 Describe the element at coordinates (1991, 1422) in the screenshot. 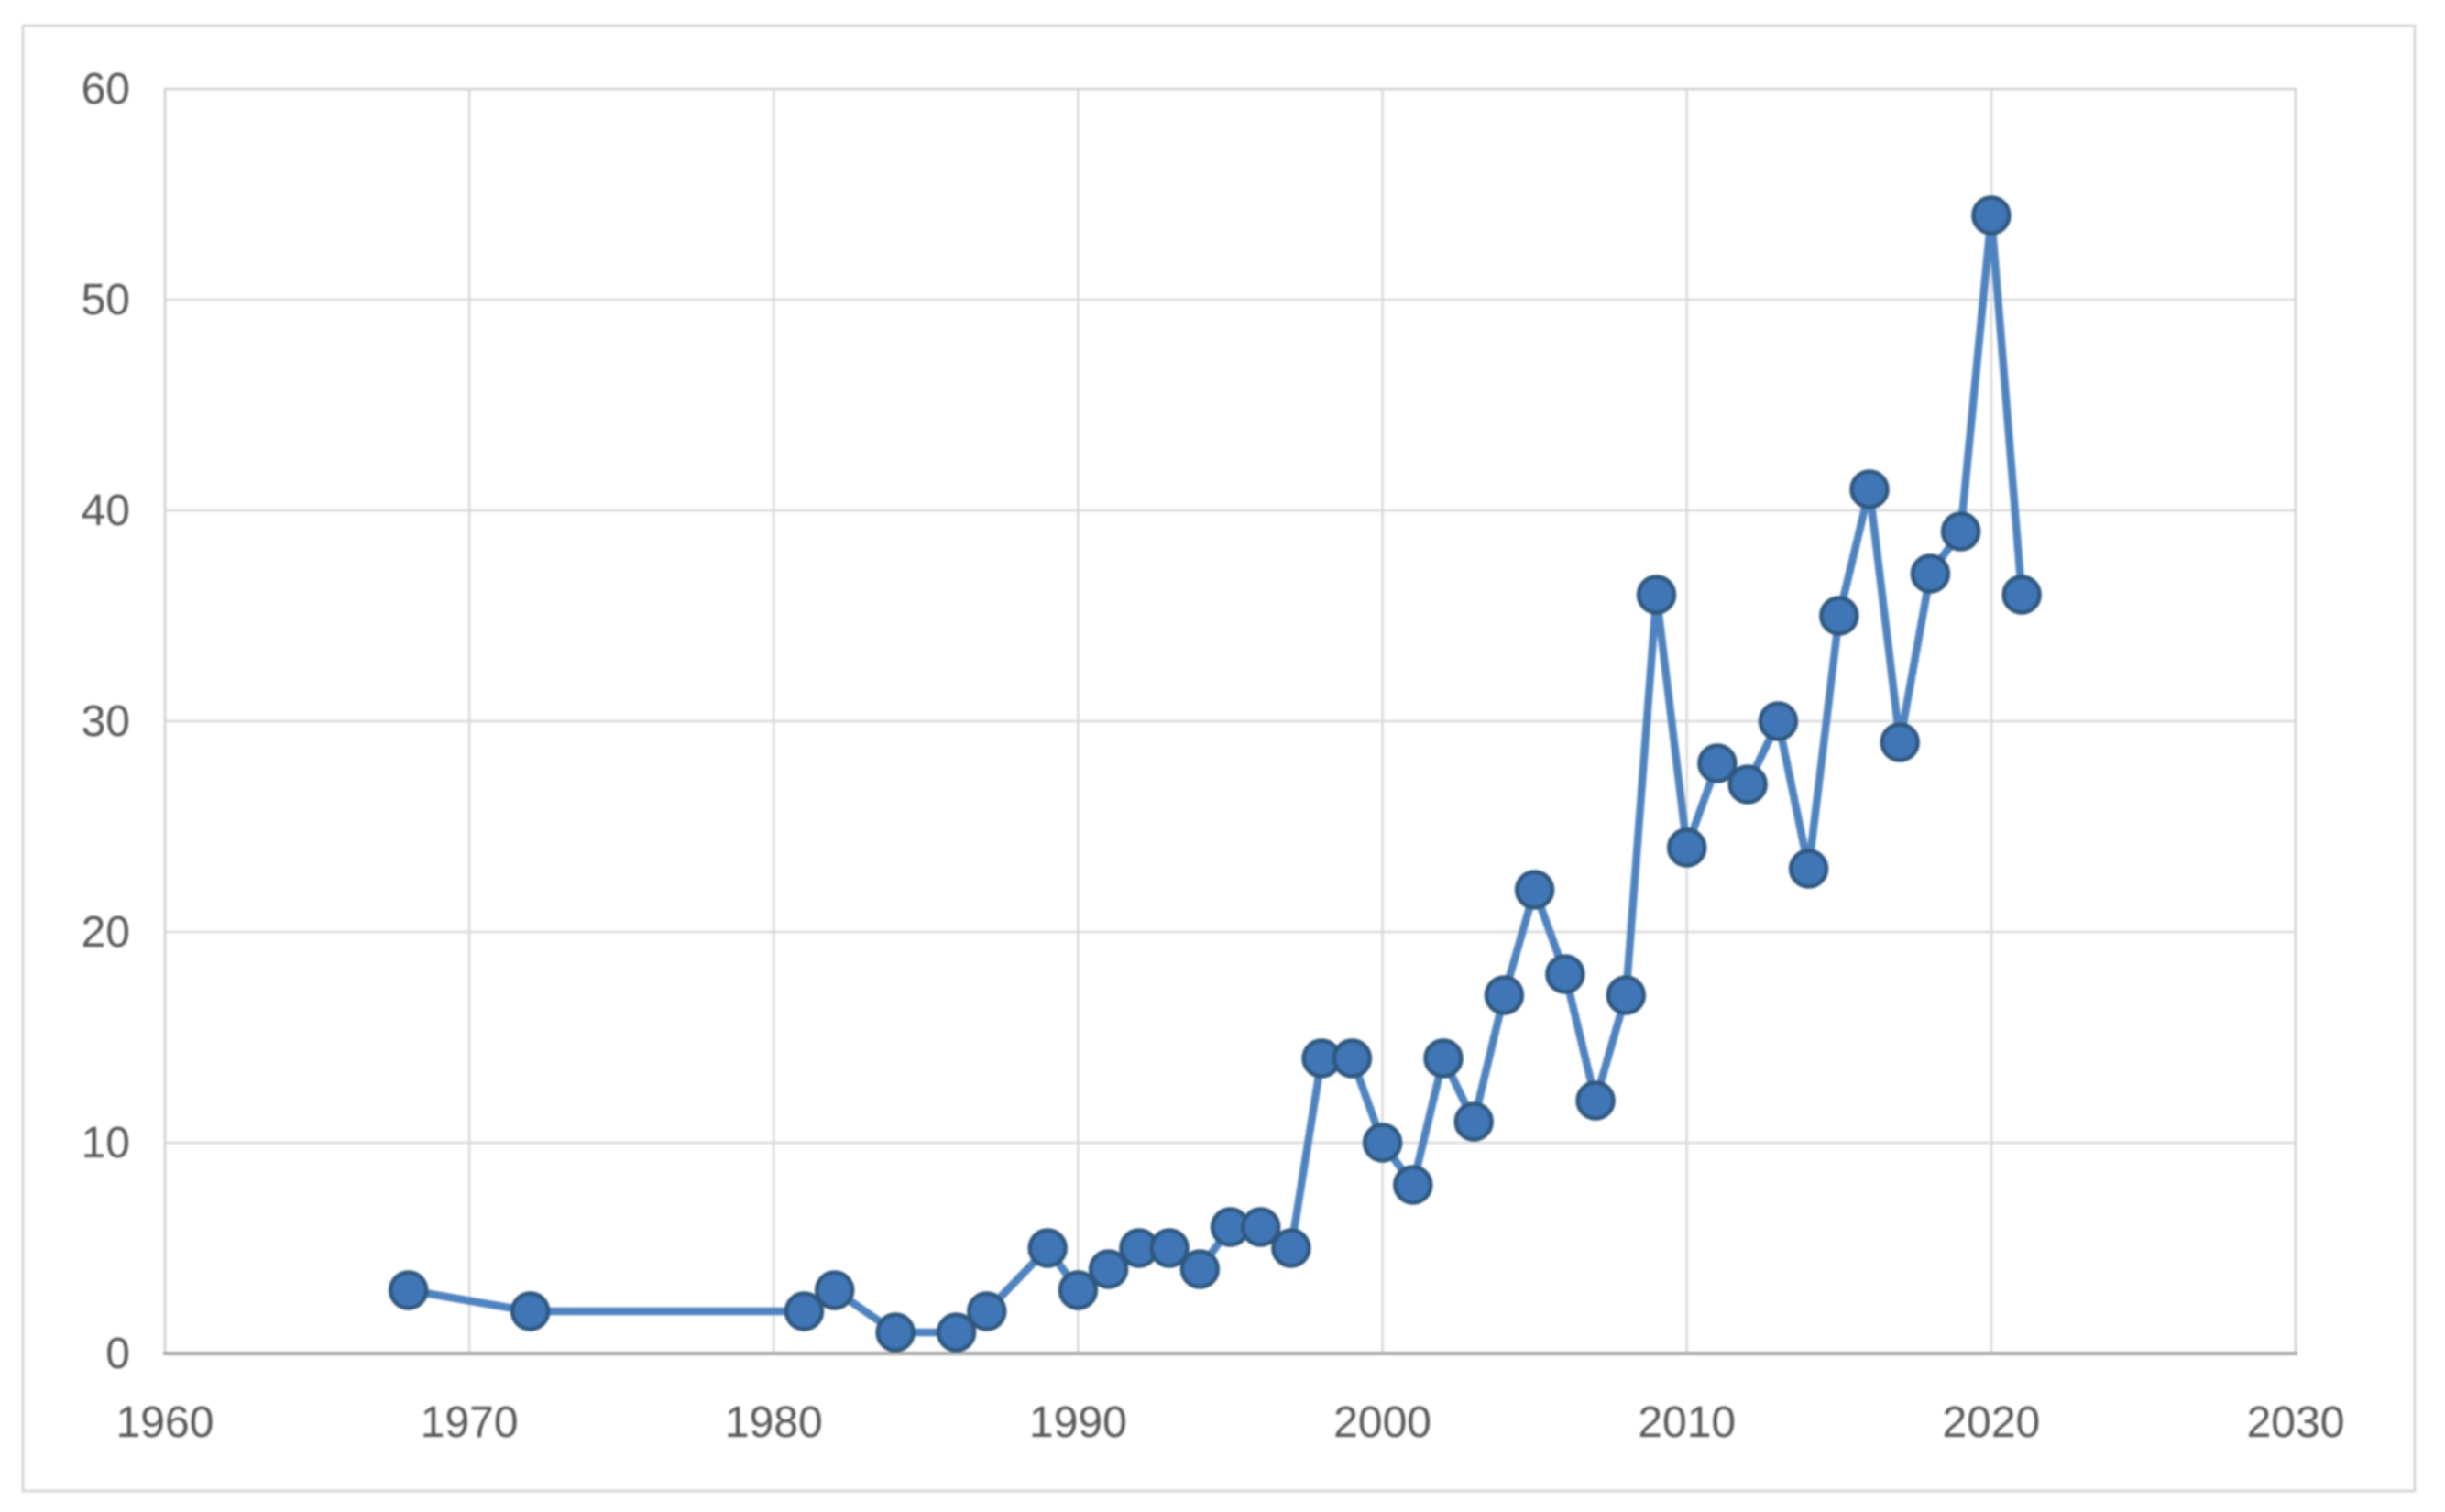

I see `x-tick-label: 2020` at that location.